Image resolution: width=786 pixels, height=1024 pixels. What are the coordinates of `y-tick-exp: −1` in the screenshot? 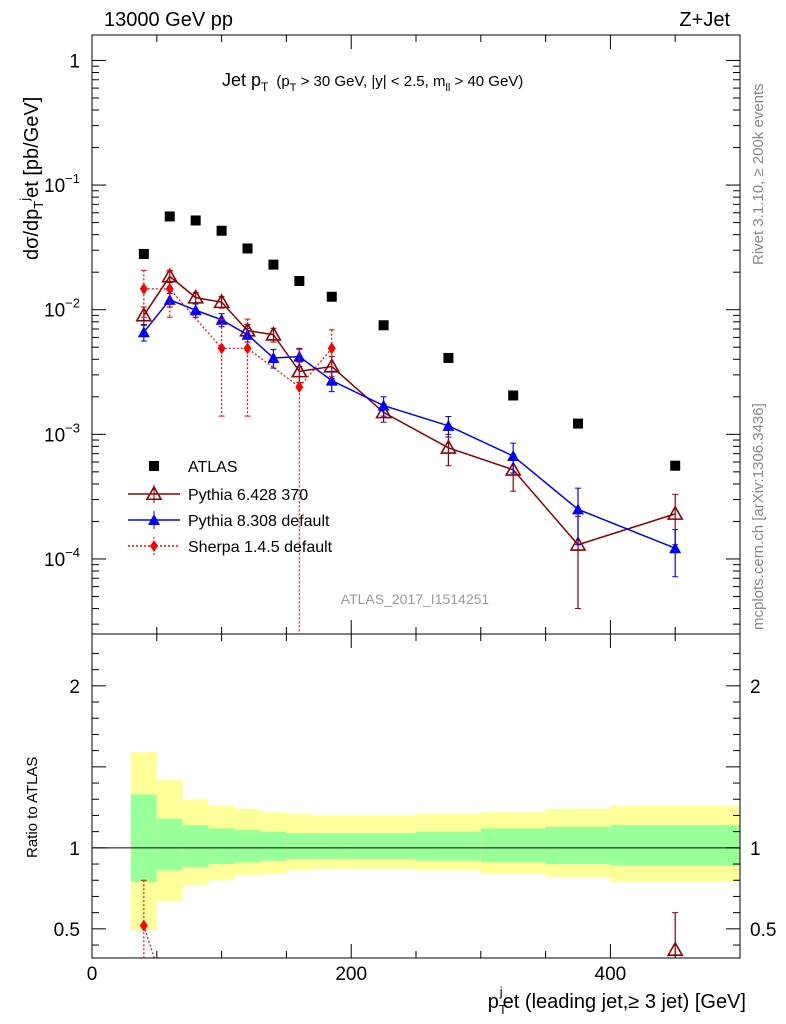 It's located at (72, 178).